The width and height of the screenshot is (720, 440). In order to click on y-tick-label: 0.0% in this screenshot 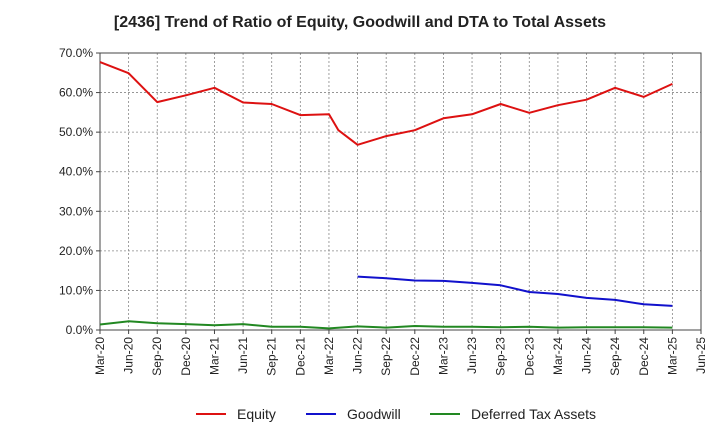, I will do `click(80, 330)`.